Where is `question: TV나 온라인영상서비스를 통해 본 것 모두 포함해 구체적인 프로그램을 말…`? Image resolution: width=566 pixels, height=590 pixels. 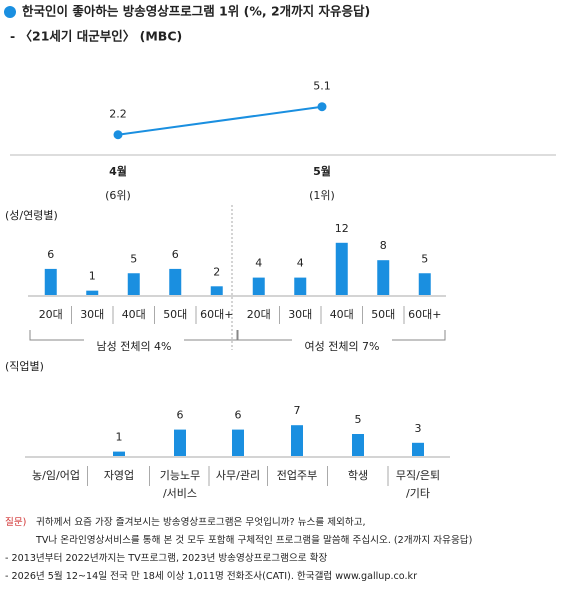
question: TV나 온라인영상서비스를 통해 본 것 모두 포함해 구체적인 프로그램을 말… is located at coordinates (253, 540).